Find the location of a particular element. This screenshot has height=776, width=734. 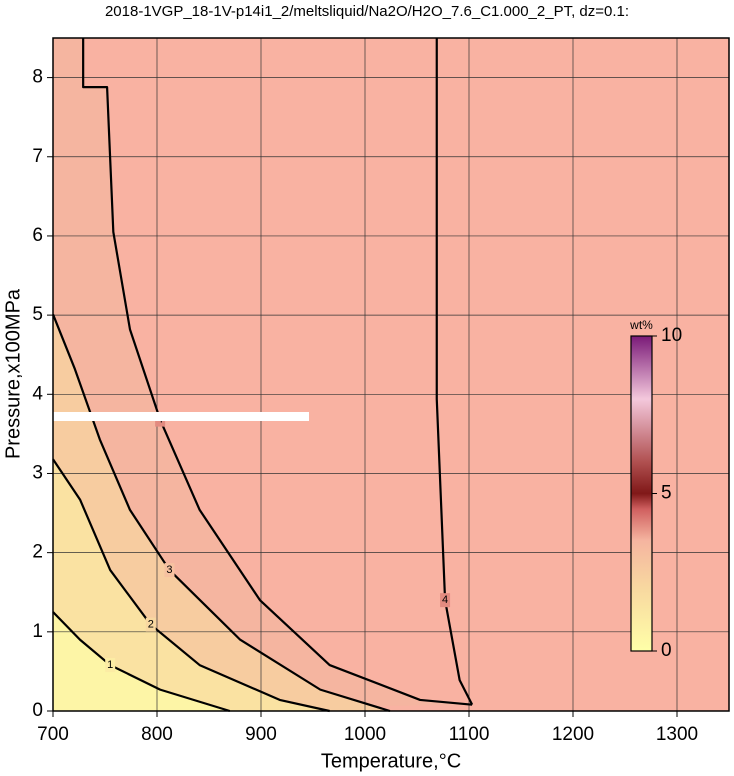

contour-label: 3 is located at coordinates (169, 570).